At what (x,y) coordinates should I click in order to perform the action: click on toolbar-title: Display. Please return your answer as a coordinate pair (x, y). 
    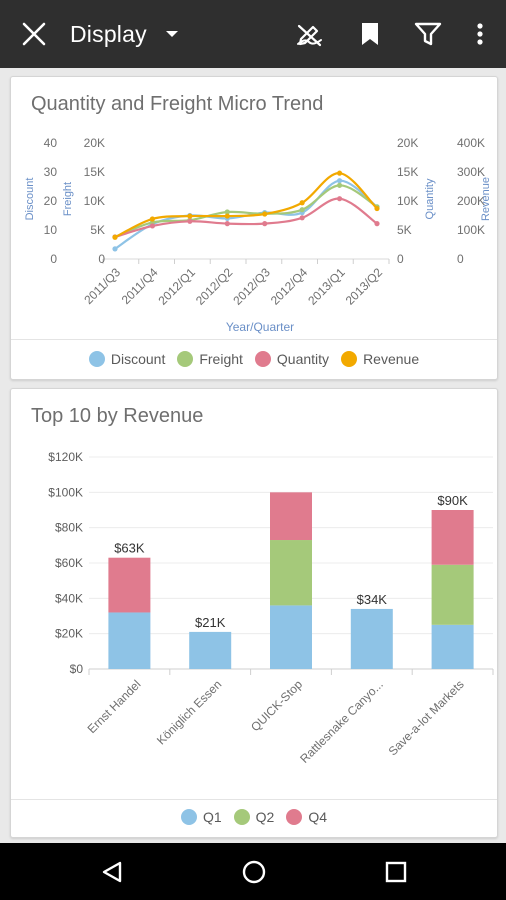
    Looking at the image, I should click on (108, 33).